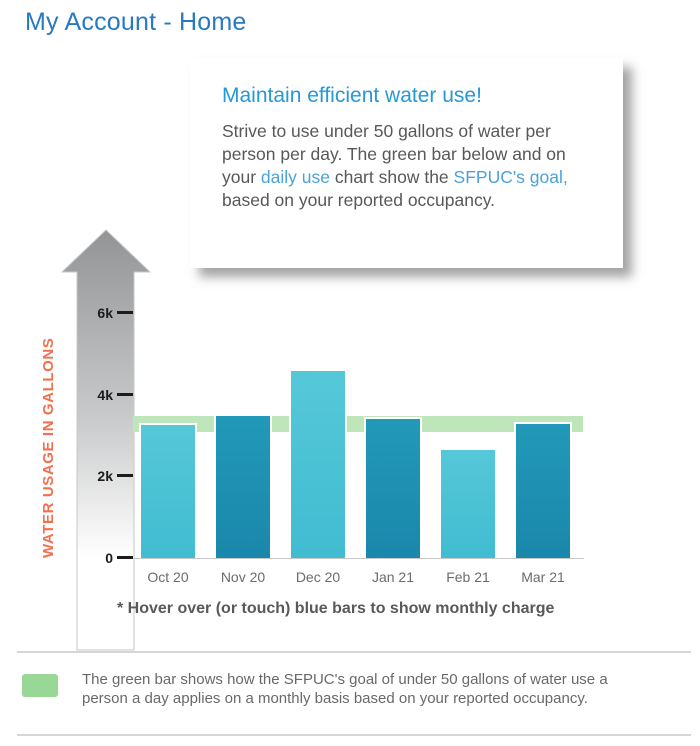 The width and height of the screenshot is (700, 746). What do you see at coordinates (243, 577) in the screenshot?
I see `x-label-nov-20: Nov 20` at bounding box center [243, 577].